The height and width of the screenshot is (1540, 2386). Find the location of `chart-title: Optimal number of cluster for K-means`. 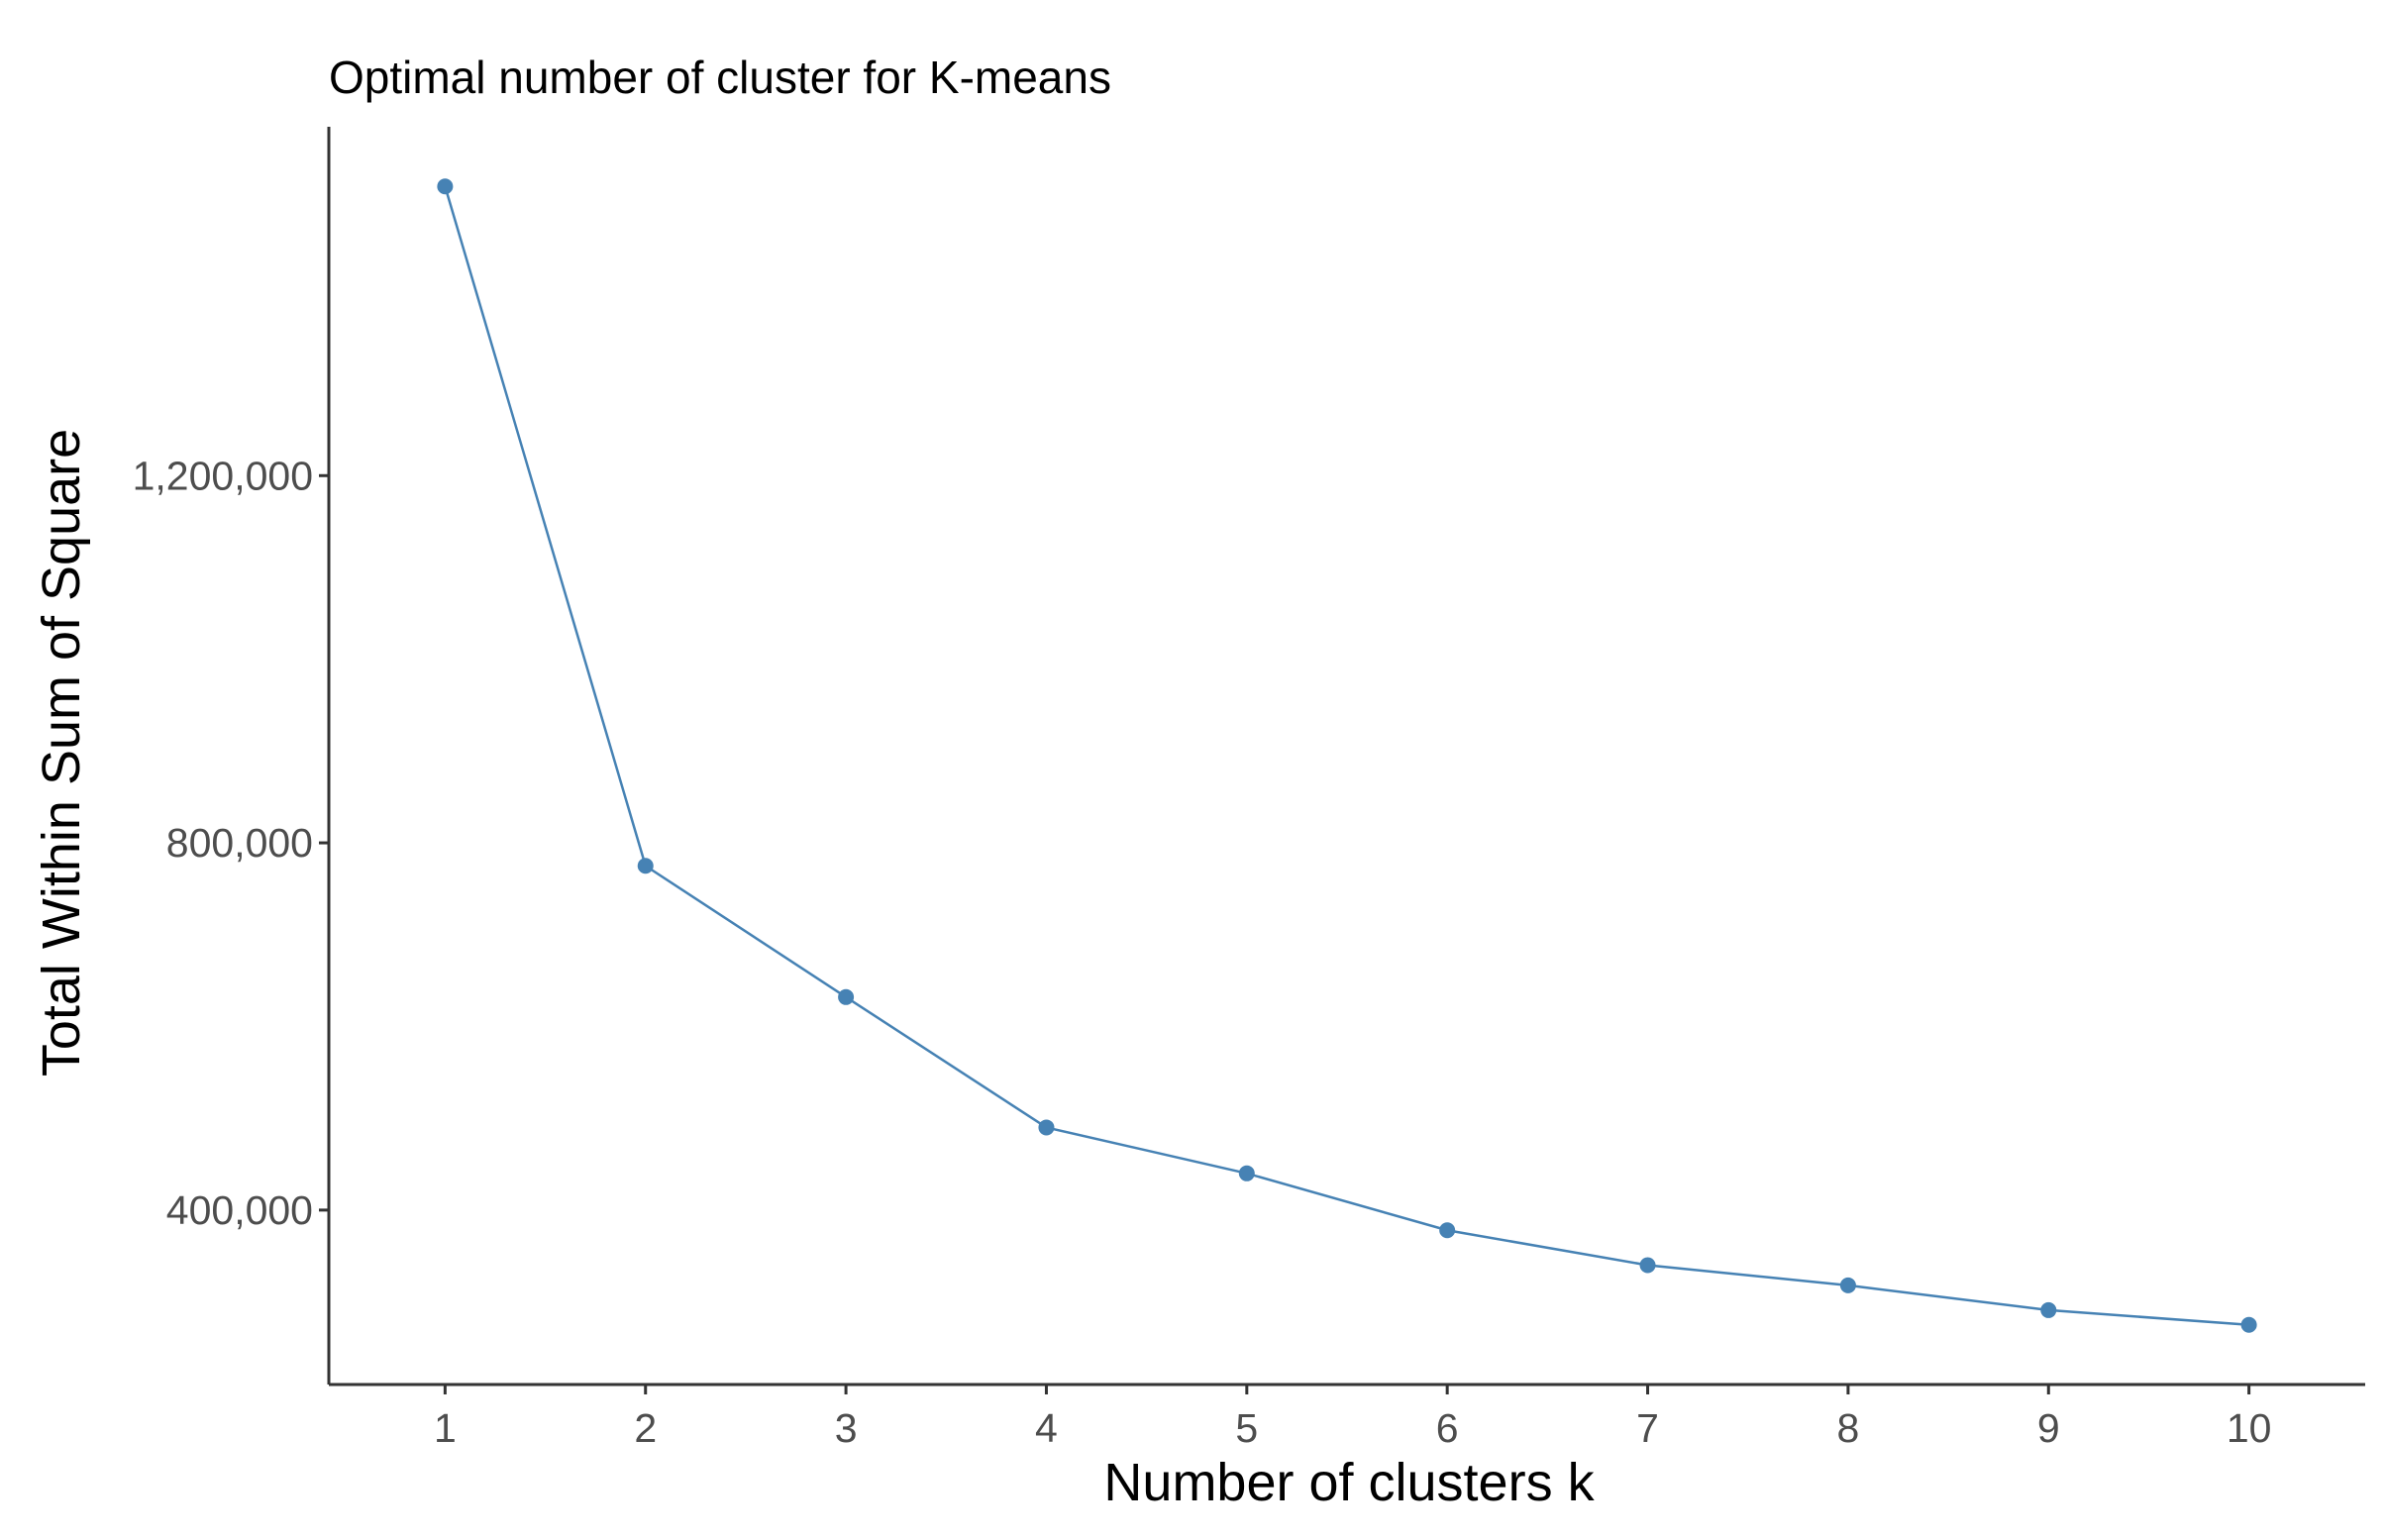

chart-title: Optimal number of cluster for K-means is located at coordinates (720, 77).